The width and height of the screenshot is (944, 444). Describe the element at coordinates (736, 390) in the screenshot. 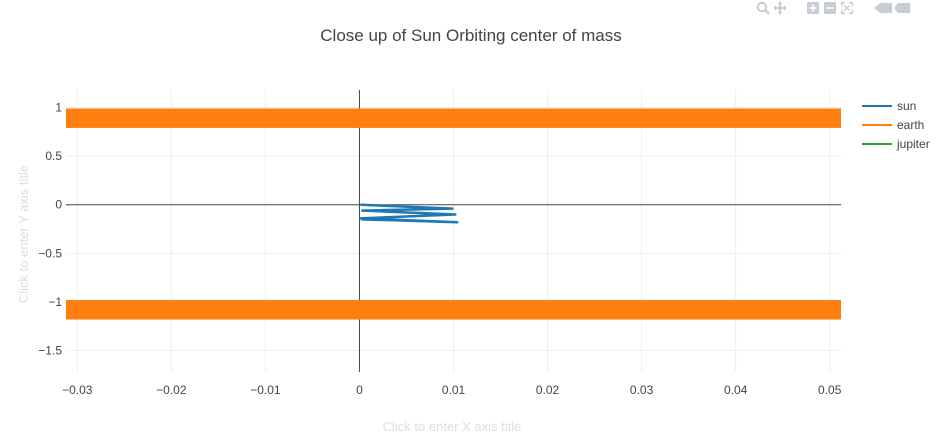

I see `x-tick-label: 0.04` at that location.